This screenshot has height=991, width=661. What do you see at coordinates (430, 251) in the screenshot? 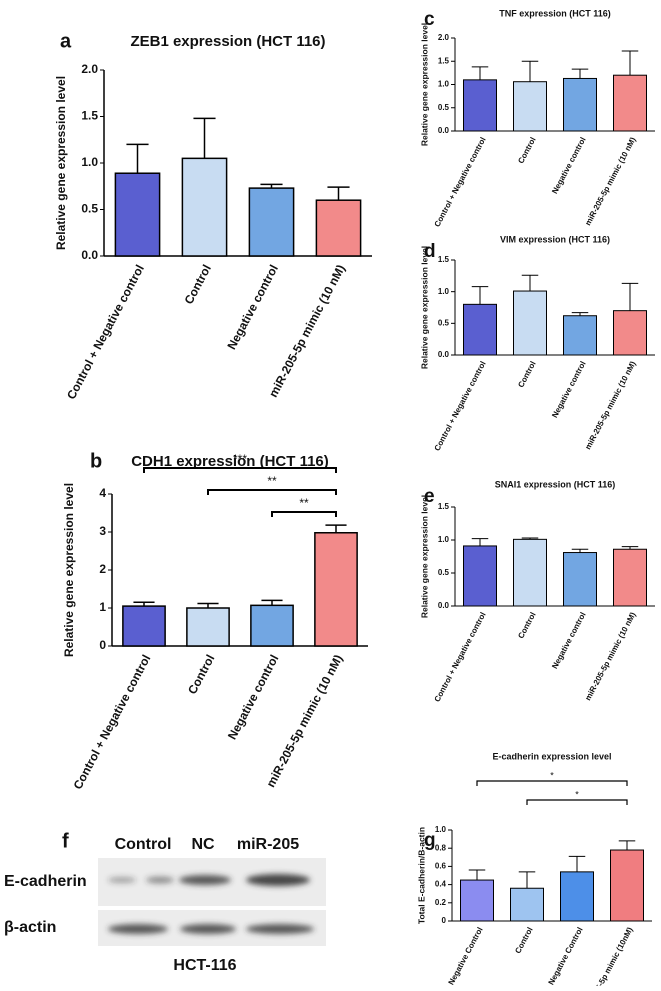
I see `panel-letter: d` at bounding box center [430, 251].